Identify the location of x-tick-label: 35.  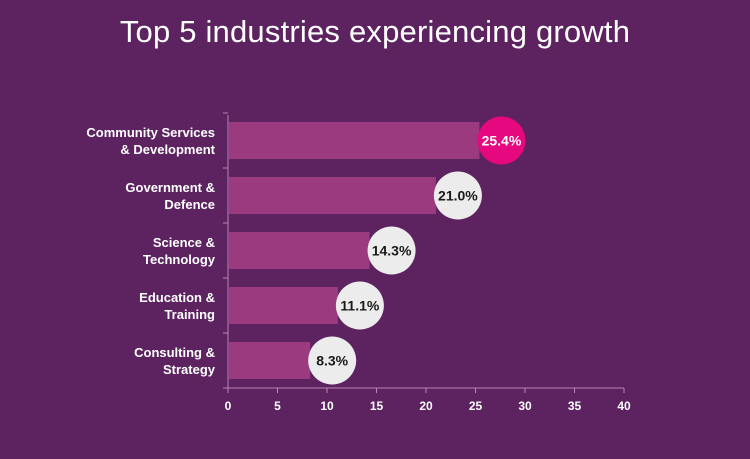
(575, 406).